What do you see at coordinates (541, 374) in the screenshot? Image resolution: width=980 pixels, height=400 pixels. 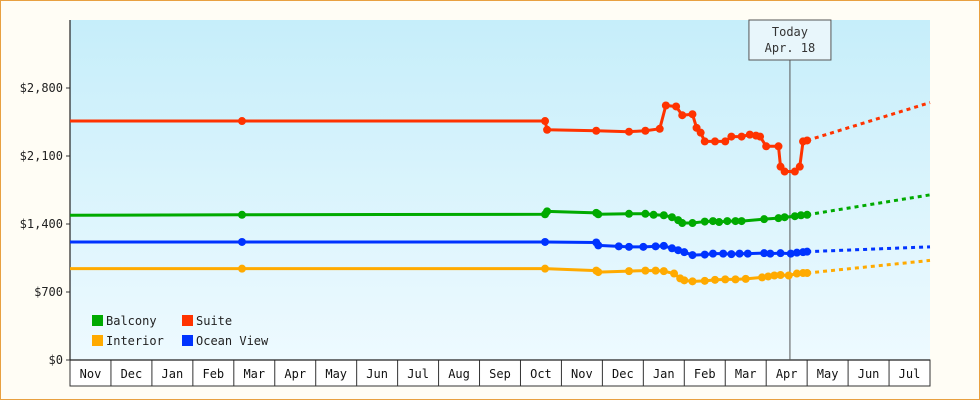 I see `month-label: Oct` at bounding box center [541, 374].